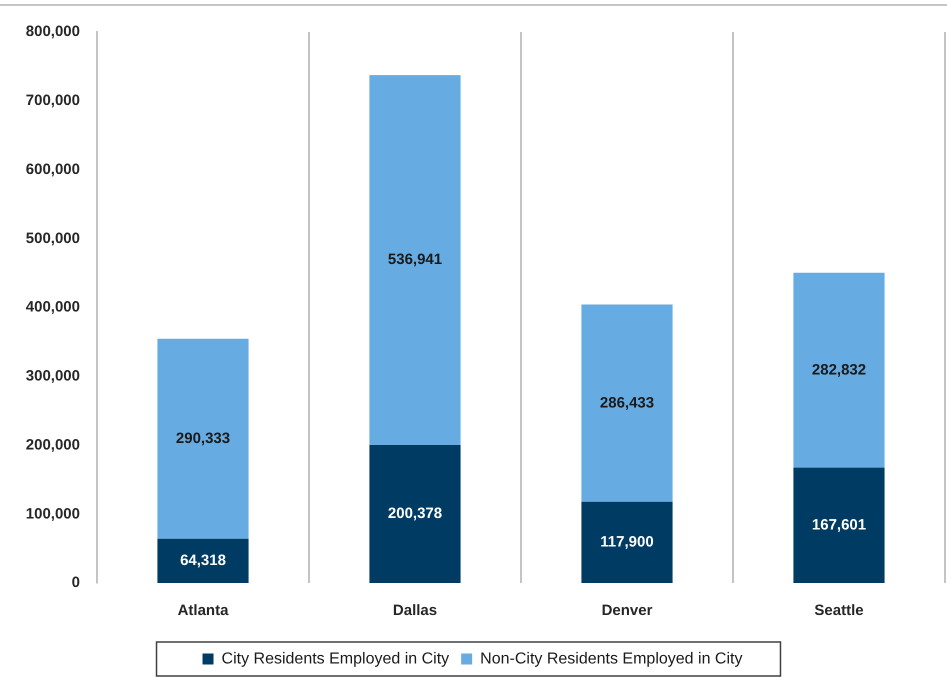  I want to click on y-tick-label: 700,000, so click(53, 101).